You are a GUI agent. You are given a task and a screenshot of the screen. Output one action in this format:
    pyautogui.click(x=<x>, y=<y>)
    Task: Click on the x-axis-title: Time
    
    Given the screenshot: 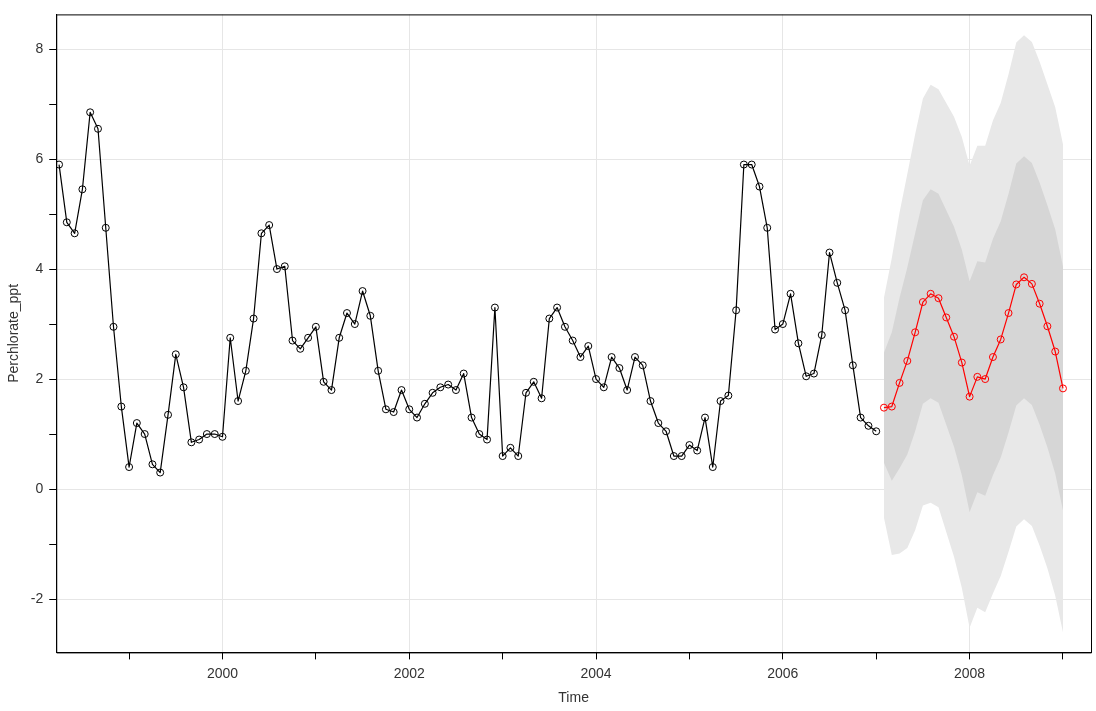 What is the action you would take?
    pyautogui.click(x=574, y=697)
    